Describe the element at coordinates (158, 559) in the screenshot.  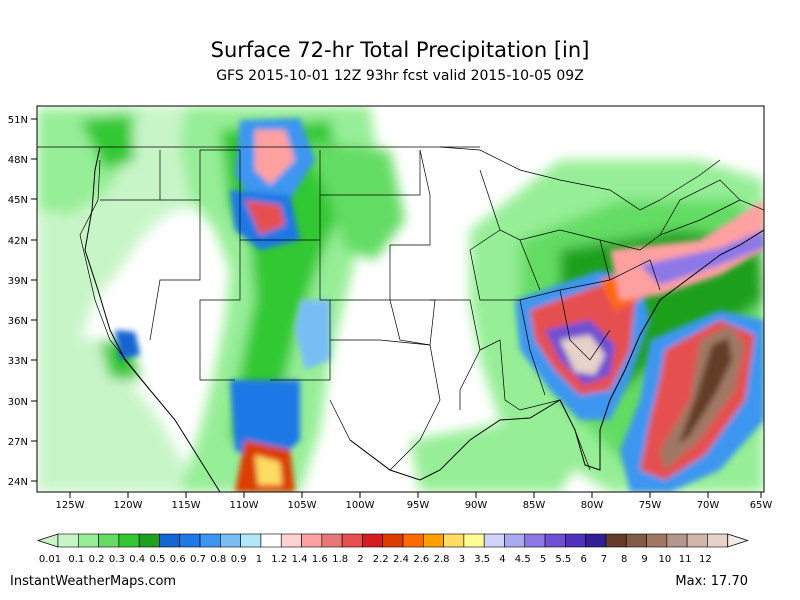
I see `colorbar-label: 0.5` at that location.